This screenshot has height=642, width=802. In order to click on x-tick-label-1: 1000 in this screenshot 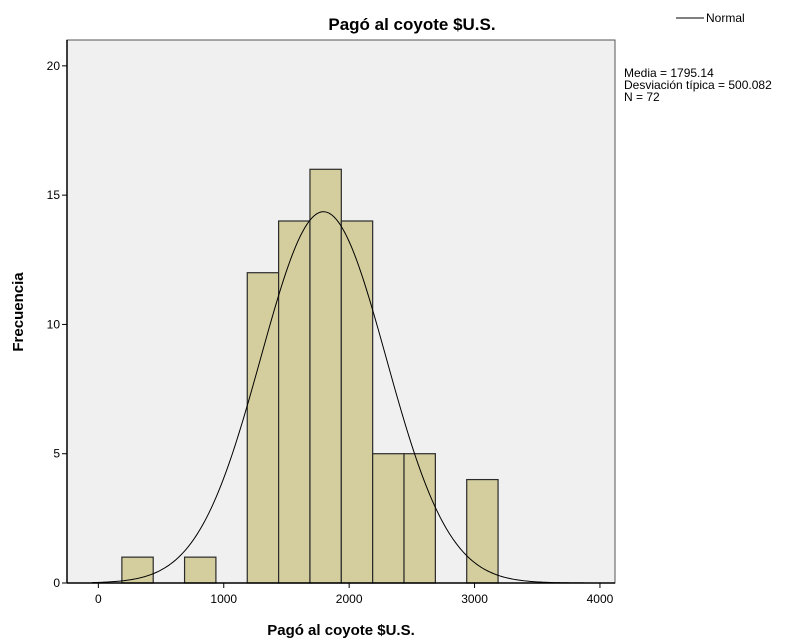, I will do `click(223, 599)`.